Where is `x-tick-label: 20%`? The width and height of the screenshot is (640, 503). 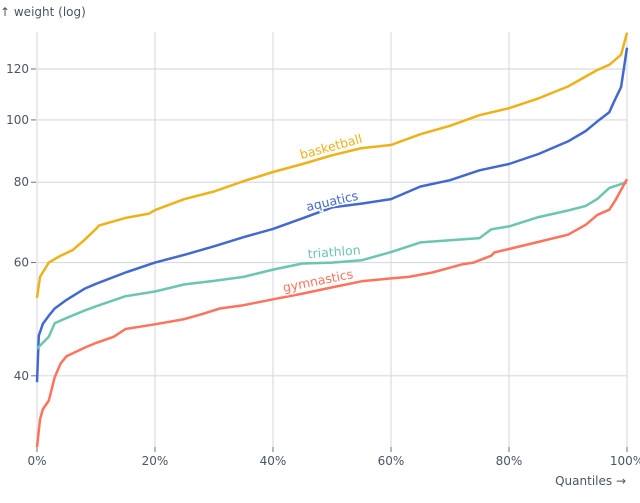
x-tick-label: 20% is located at coordinates (155, 461).